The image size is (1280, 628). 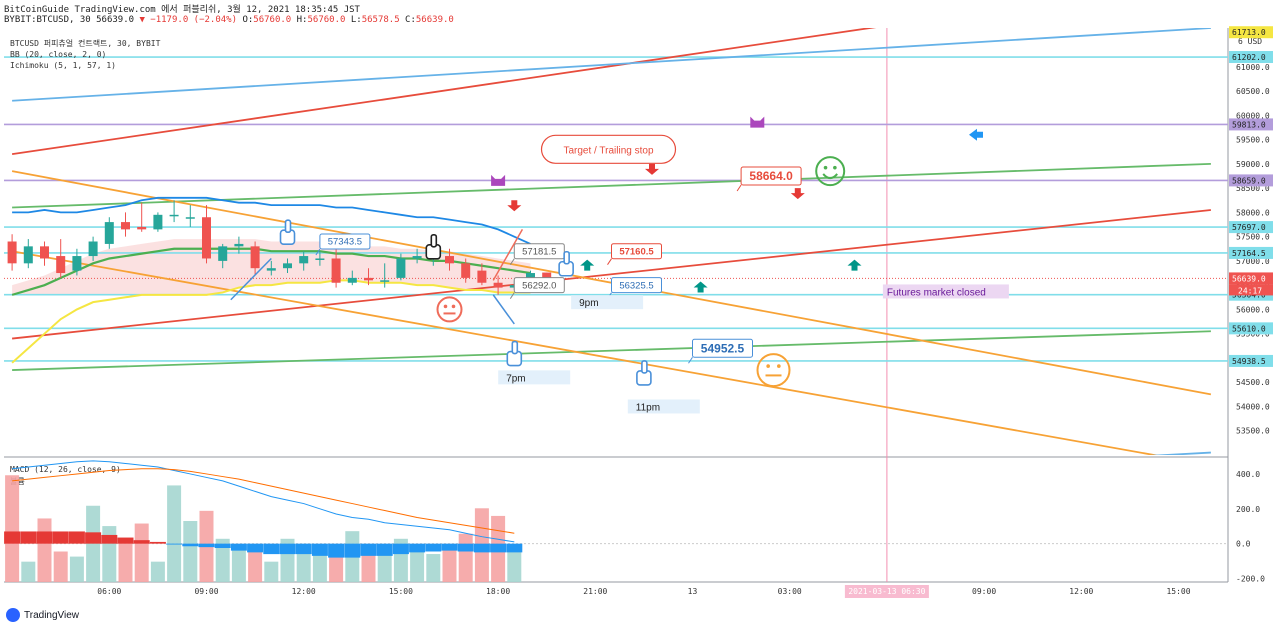 I want to click on cat-icon, so click(x=498, y=180).